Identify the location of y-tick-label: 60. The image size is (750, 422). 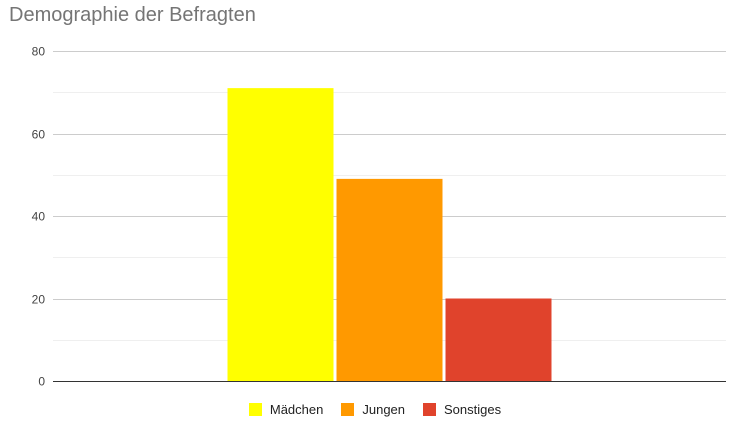
(39, 135).